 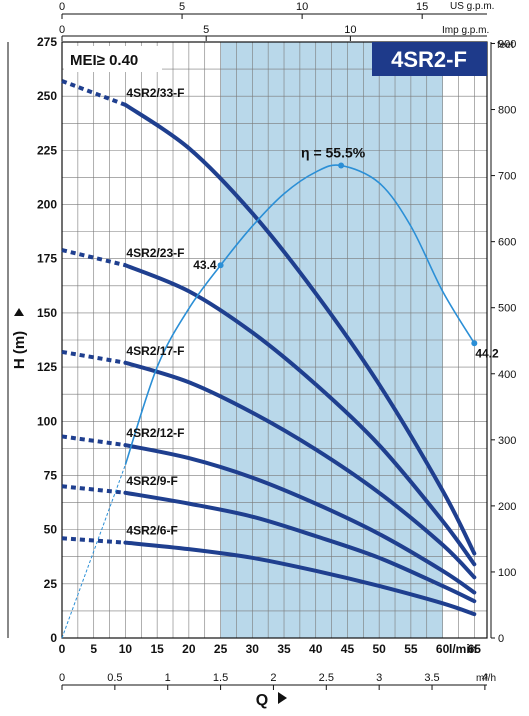 I want to click on efficiency-peak-label: η = 55.5%, so click(x=333, y=153).